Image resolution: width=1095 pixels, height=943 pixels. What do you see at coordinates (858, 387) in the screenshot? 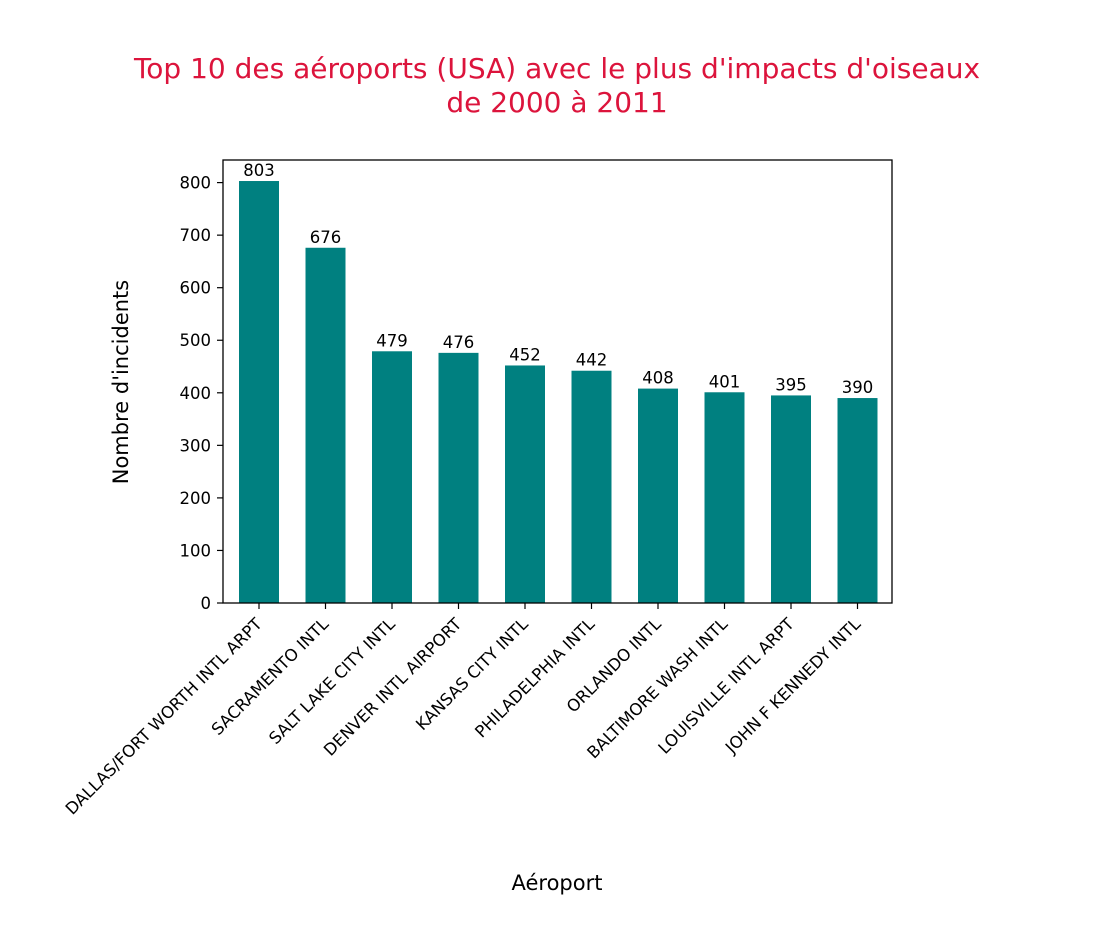
I see `data-label: 390` at bounding box center [858, 387].